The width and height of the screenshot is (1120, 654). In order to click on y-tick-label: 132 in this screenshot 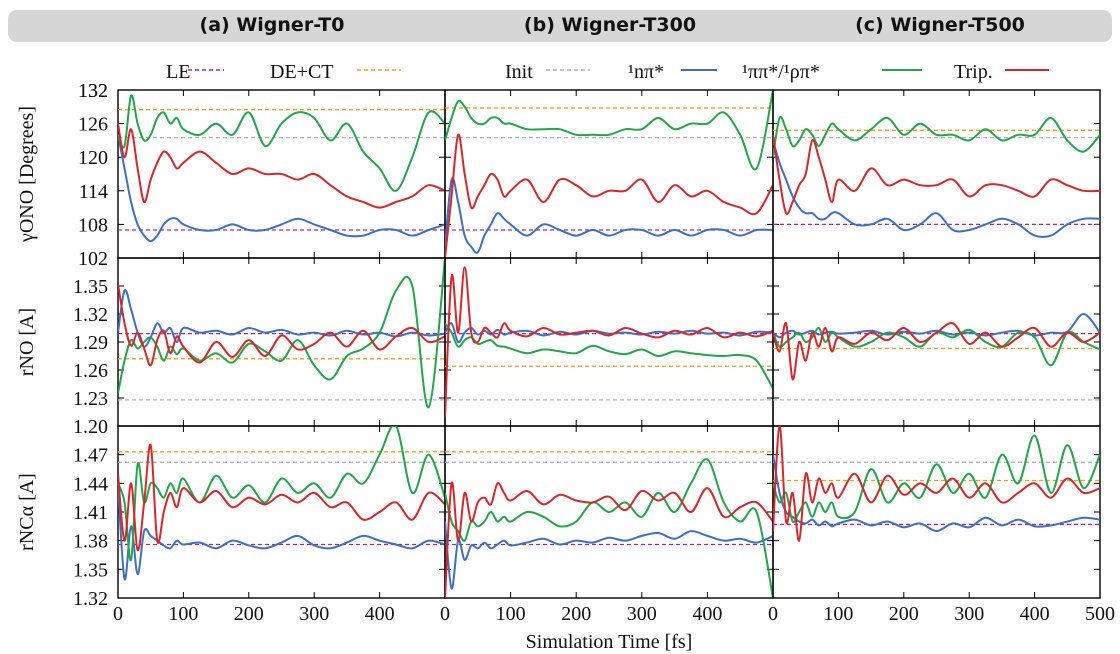, I will do `click(93, 91)`.